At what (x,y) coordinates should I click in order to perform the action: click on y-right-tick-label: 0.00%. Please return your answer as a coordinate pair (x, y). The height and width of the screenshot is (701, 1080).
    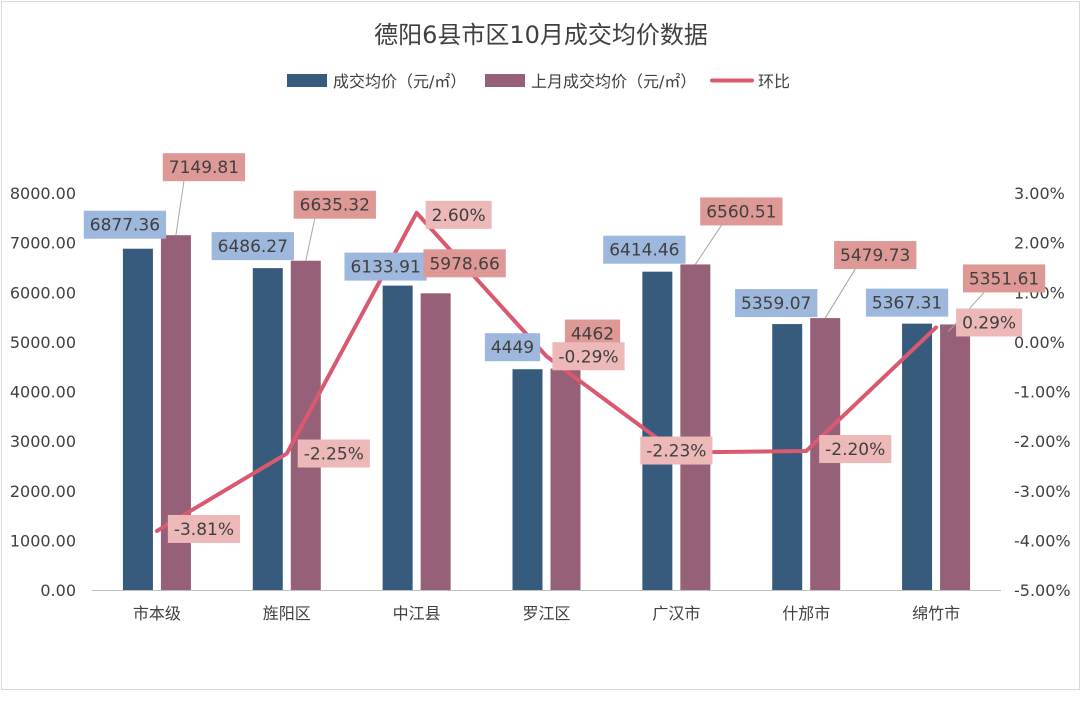
    Looking at the image, I should click on (1039, 342).